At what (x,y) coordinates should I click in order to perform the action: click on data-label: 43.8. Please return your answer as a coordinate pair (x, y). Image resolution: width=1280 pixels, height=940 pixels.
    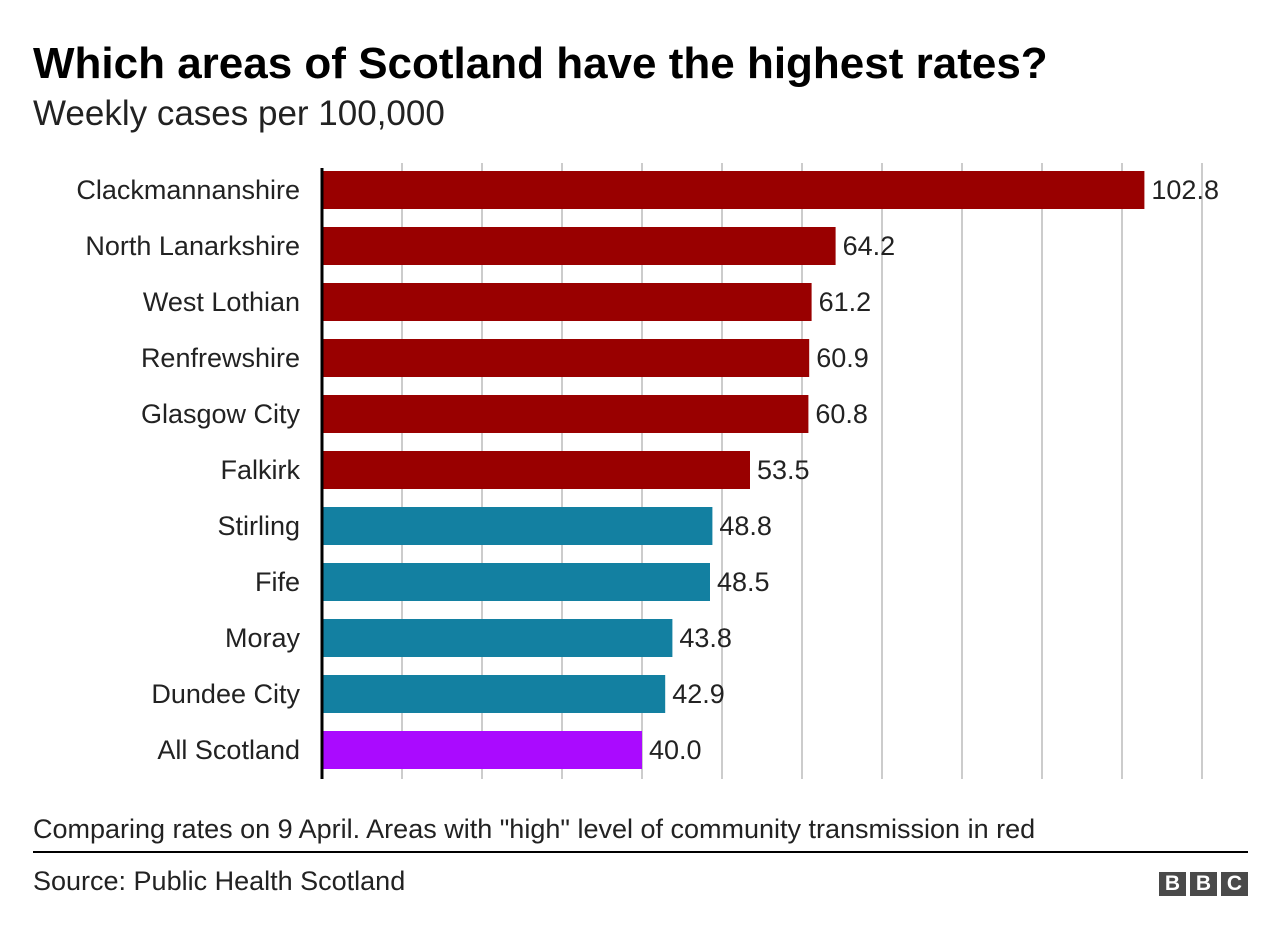
    Looking at the image, I should click on (705, 638).